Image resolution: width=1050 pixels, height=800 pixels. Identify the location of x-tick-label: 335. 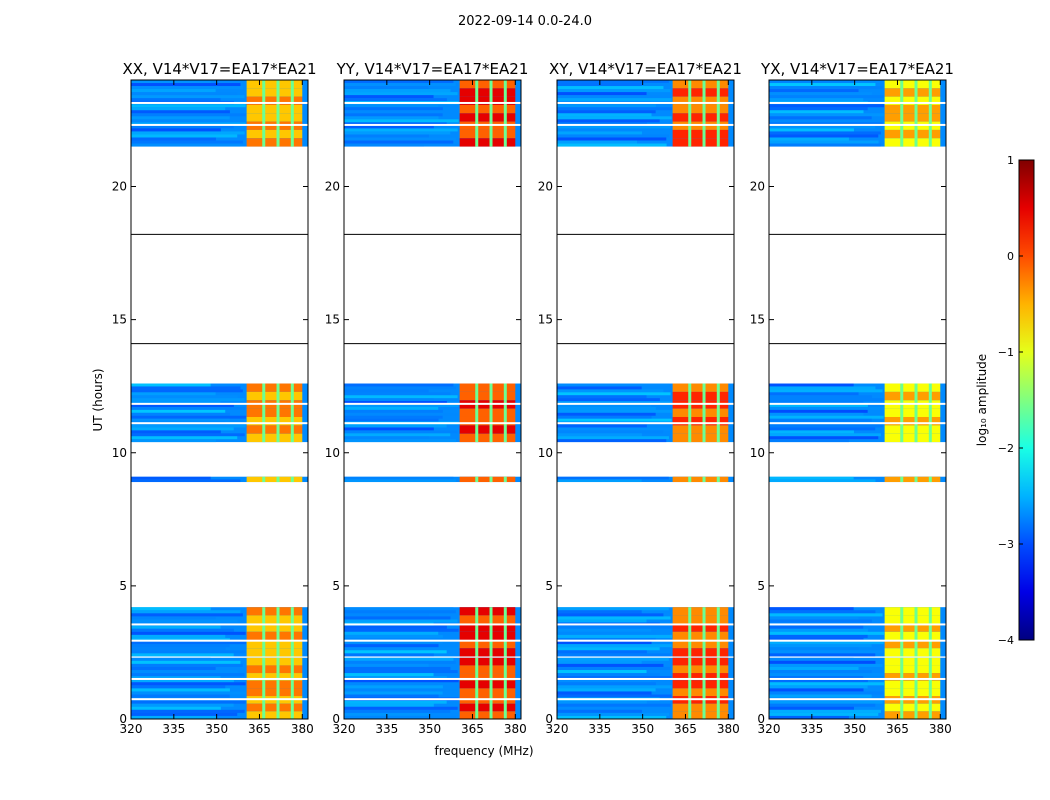
(811, 729).